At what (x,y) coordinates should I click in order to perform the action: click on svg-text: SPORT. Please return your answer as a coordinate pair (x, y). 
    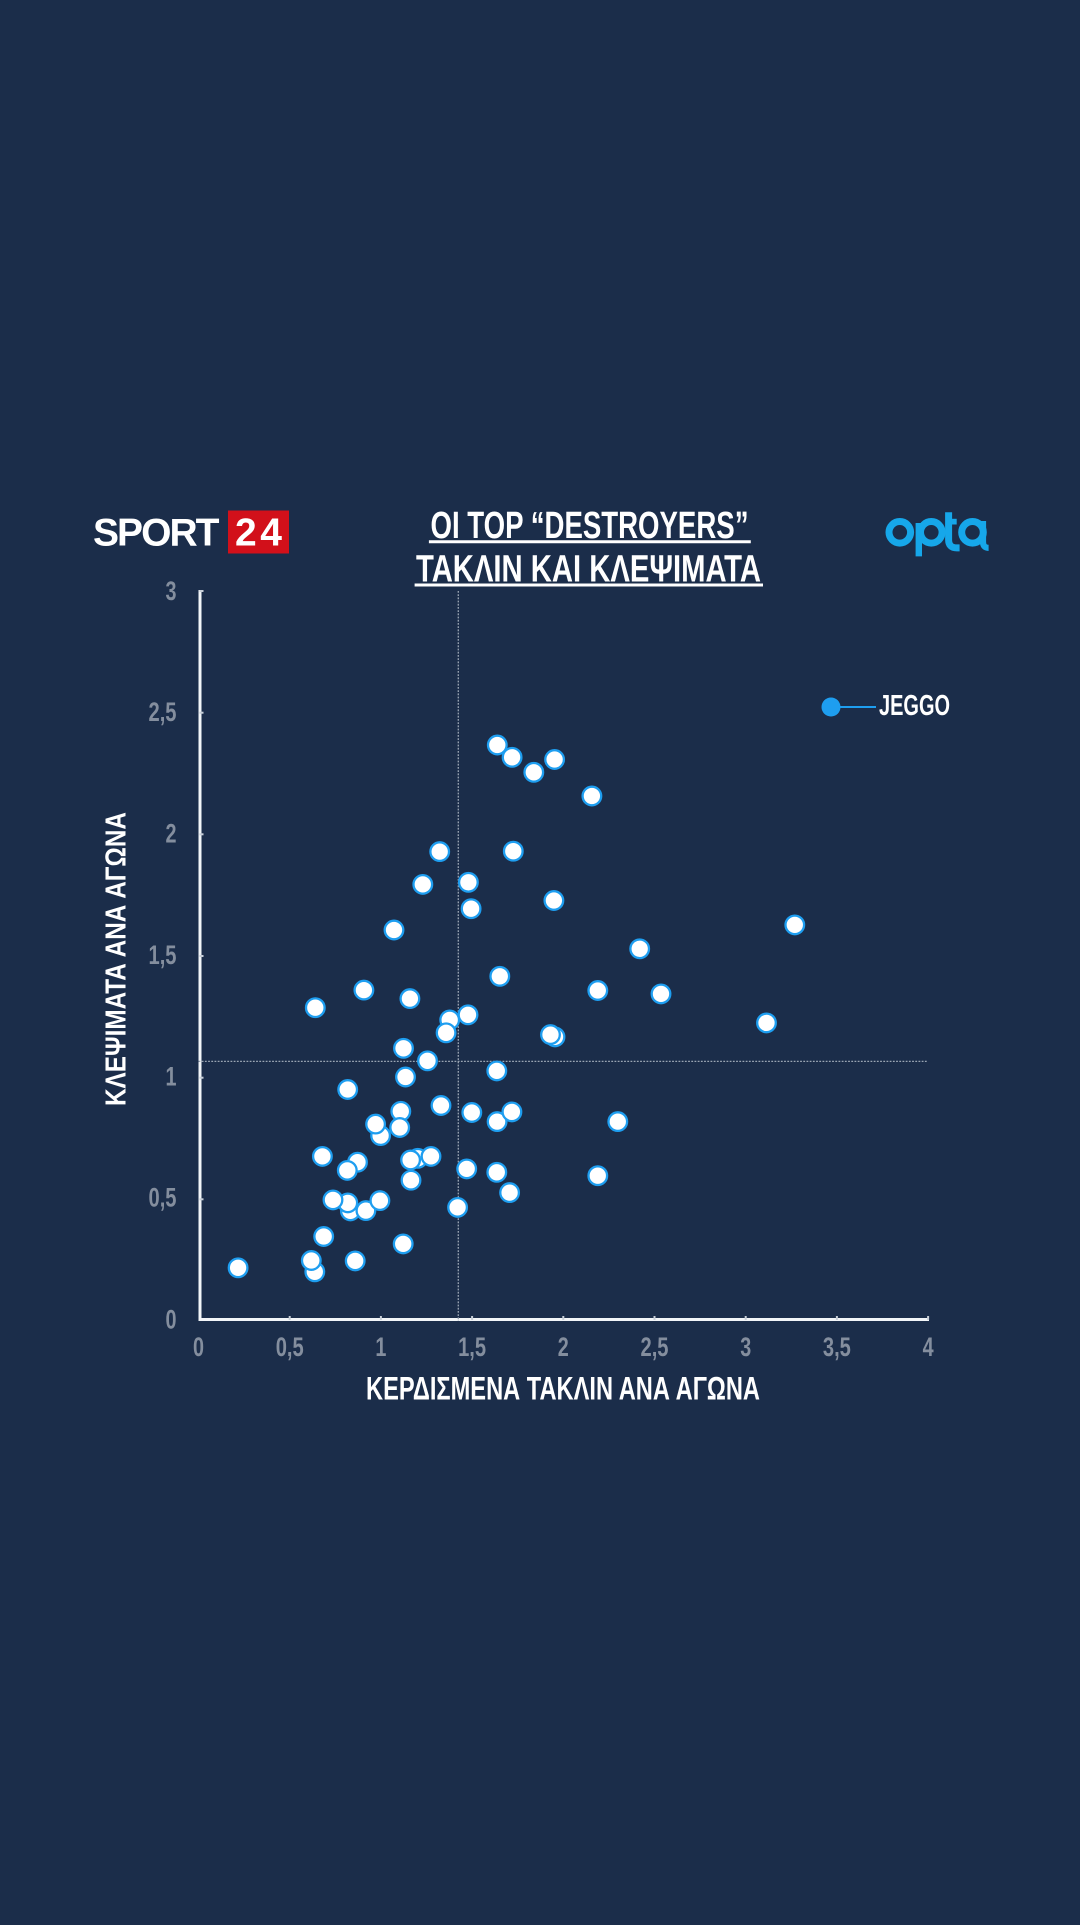
    Looking at the image, I should click on (157, 533).